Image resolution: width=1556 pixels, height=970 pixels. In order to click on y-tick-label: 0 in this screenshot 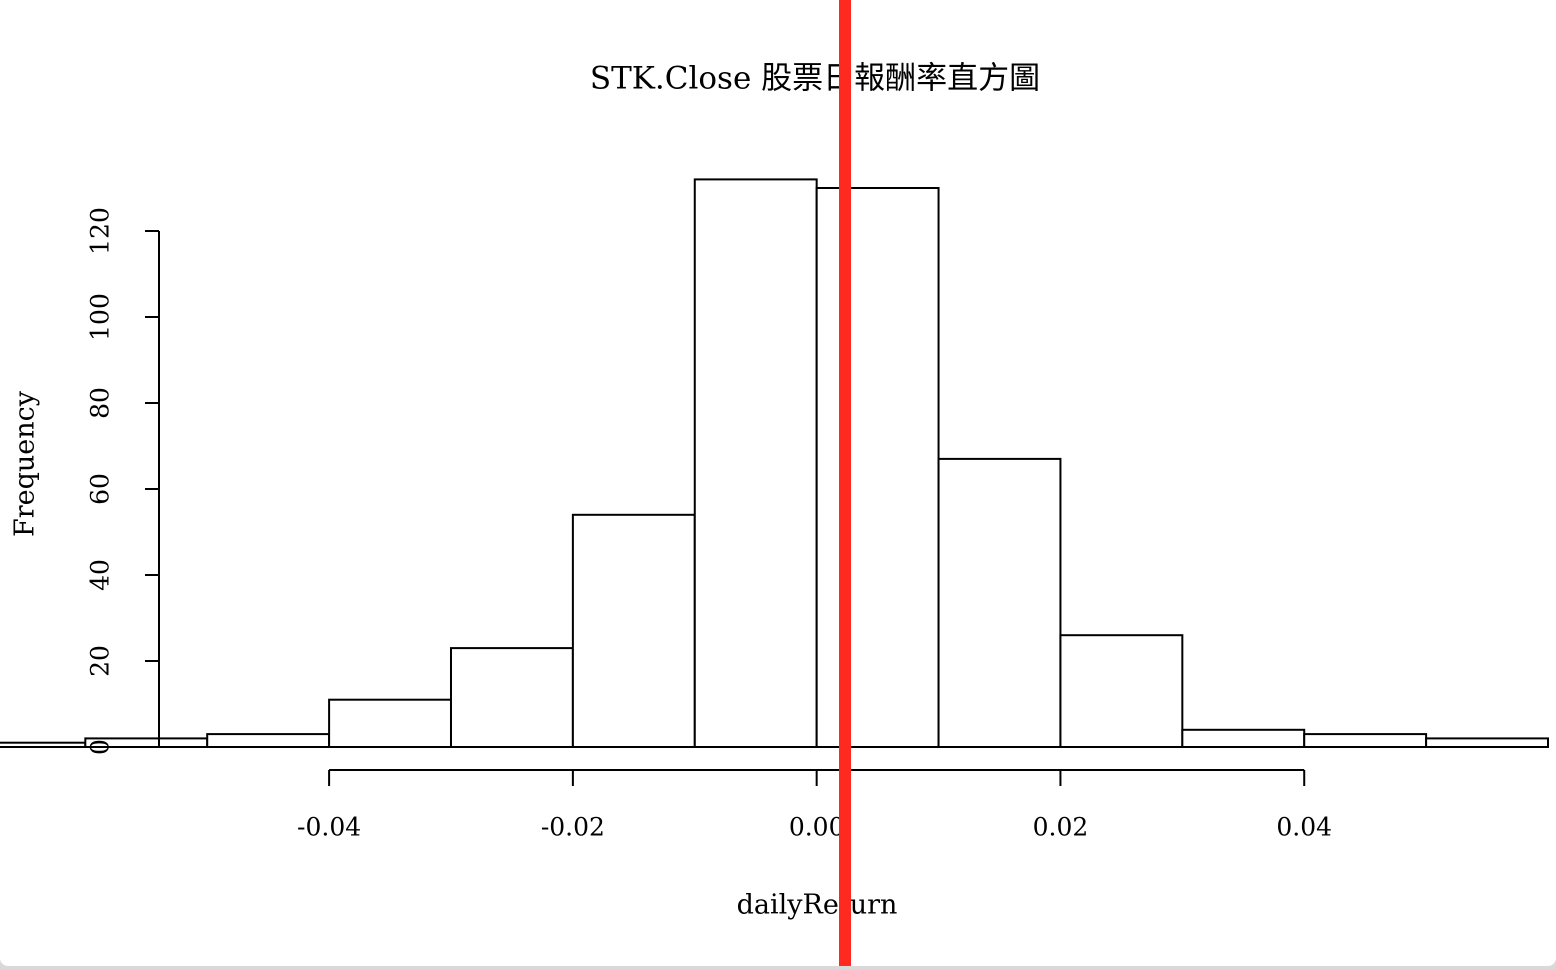, I will do `click(100, 747)`.